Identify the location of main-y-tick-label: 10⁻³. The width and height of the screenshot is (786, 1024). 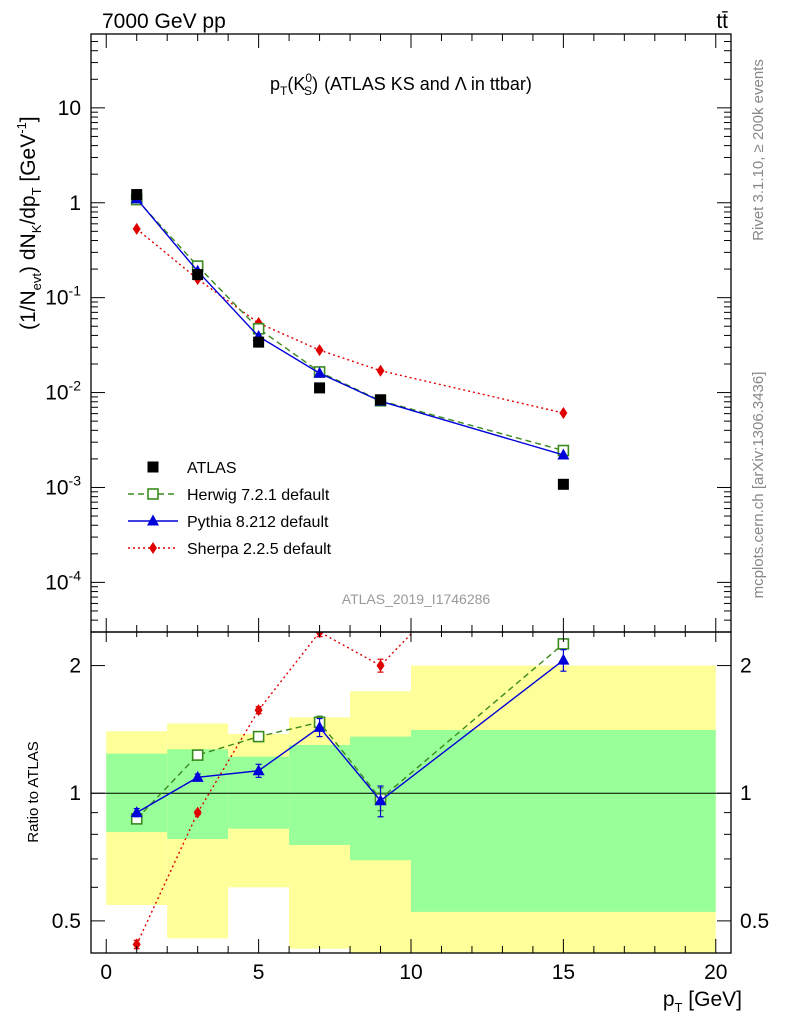
(63, 485).